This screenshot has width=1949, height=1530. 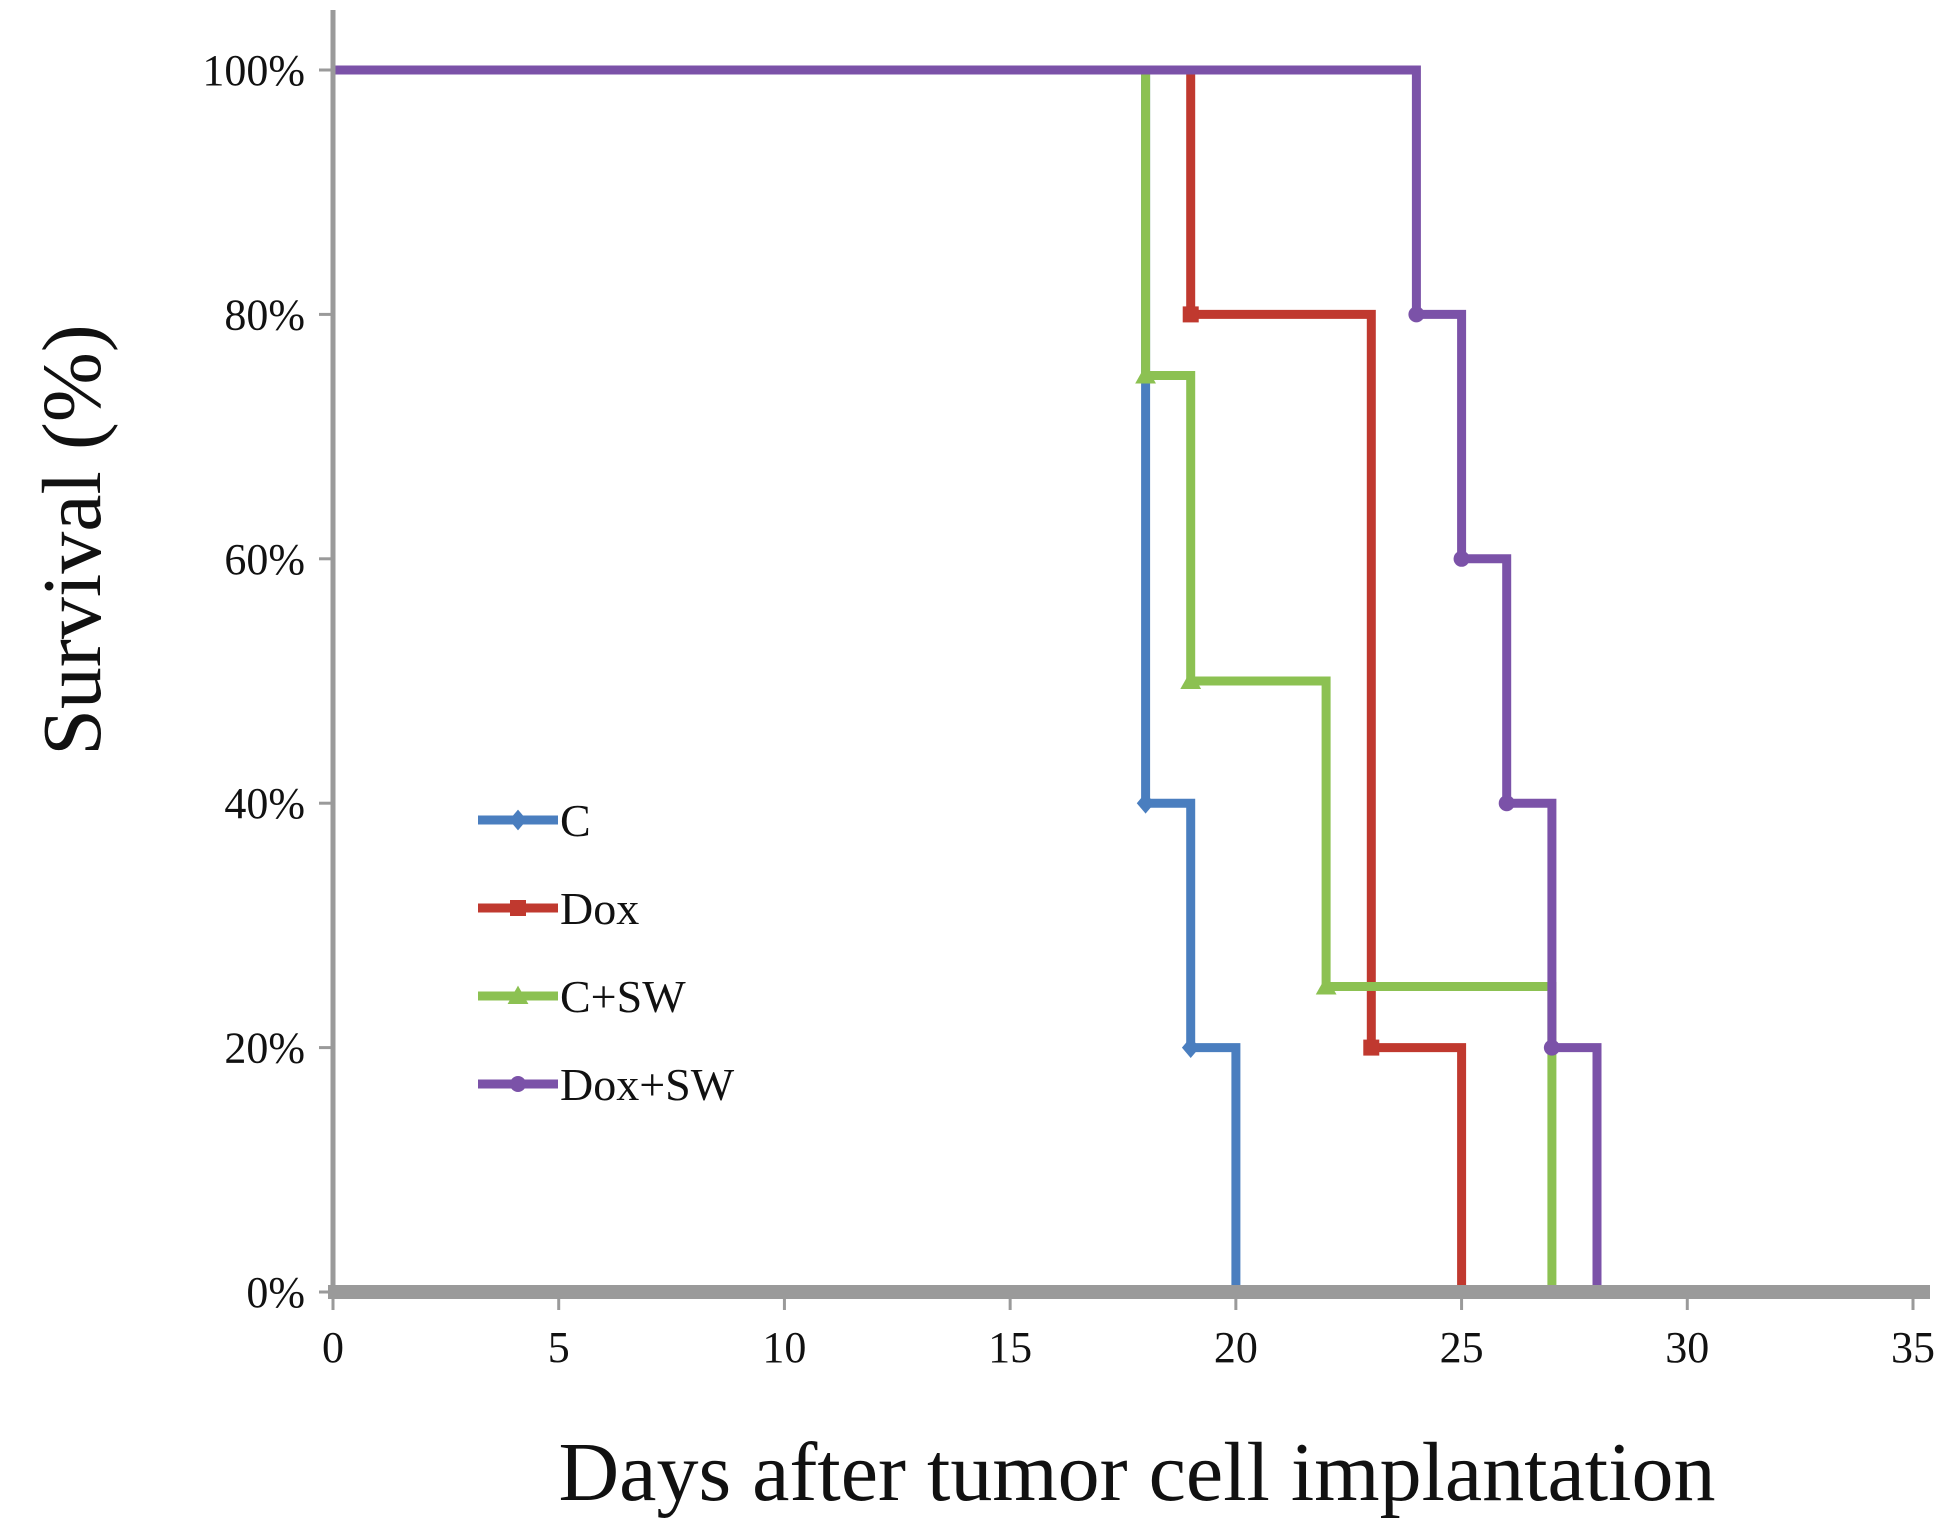 I want to click on legend-item-c-sw: C+SW, so click(x=582, y=996).